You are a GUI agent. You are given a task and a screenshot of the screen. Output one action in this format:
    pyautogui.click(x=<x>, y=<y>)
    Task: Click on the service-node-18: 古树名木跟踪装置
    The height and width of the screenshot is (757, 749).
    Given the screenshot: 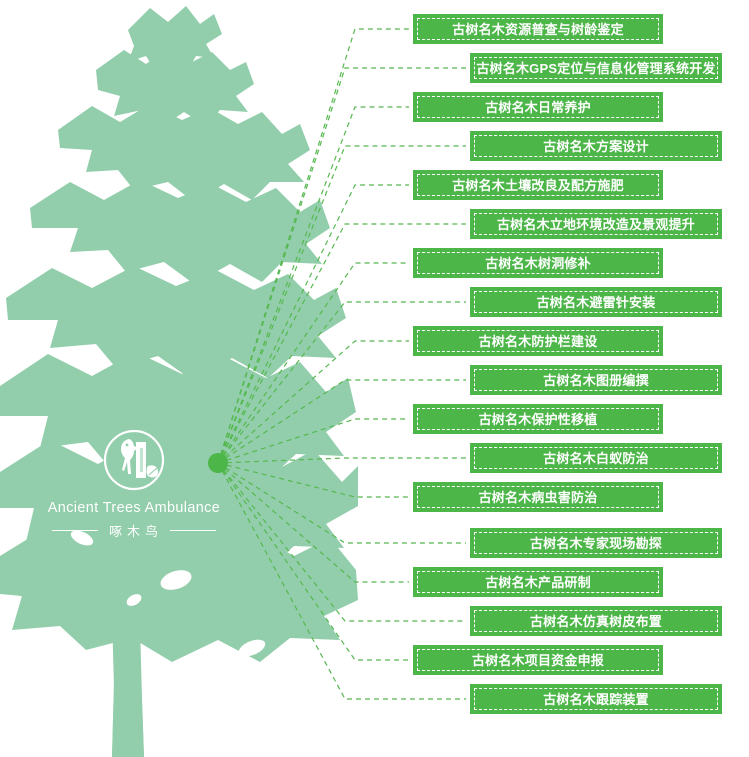 What is the action you would take?
    pyautogui.click(x=596, y=699)
    